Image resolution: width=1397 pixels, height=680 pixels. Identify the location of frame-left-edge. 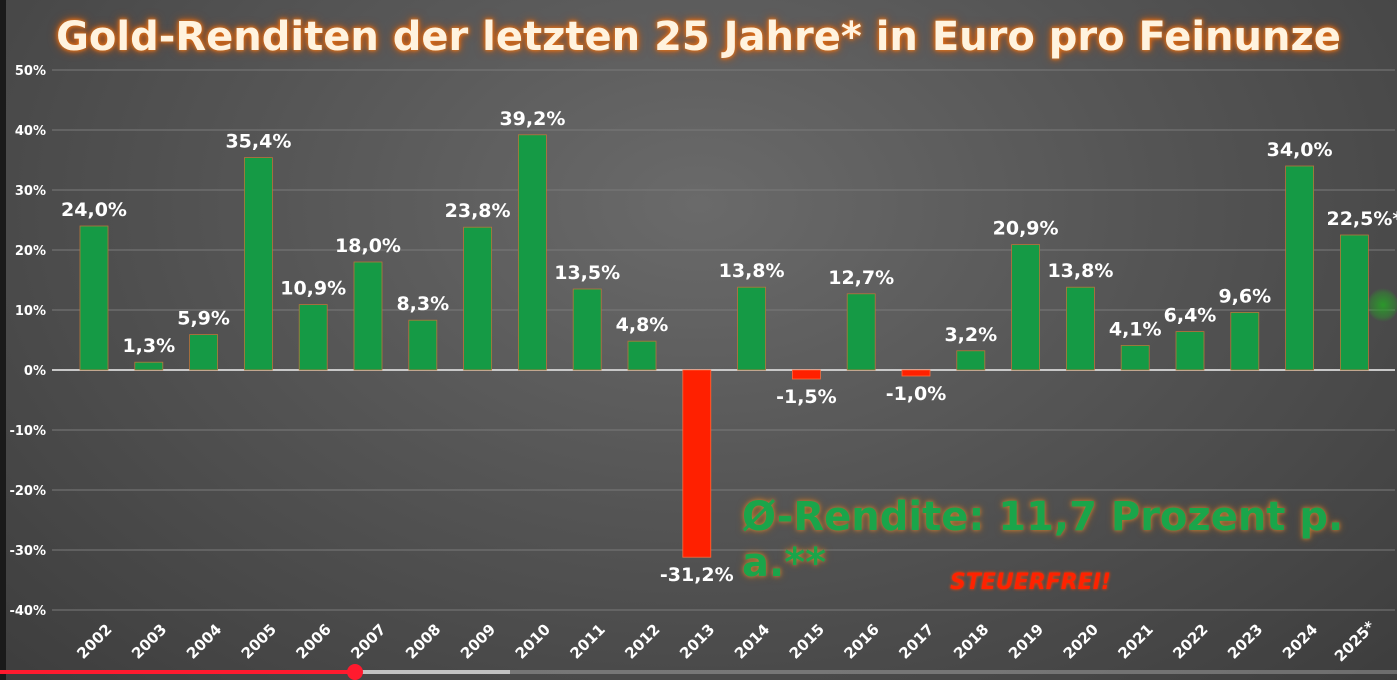
(3, 340).